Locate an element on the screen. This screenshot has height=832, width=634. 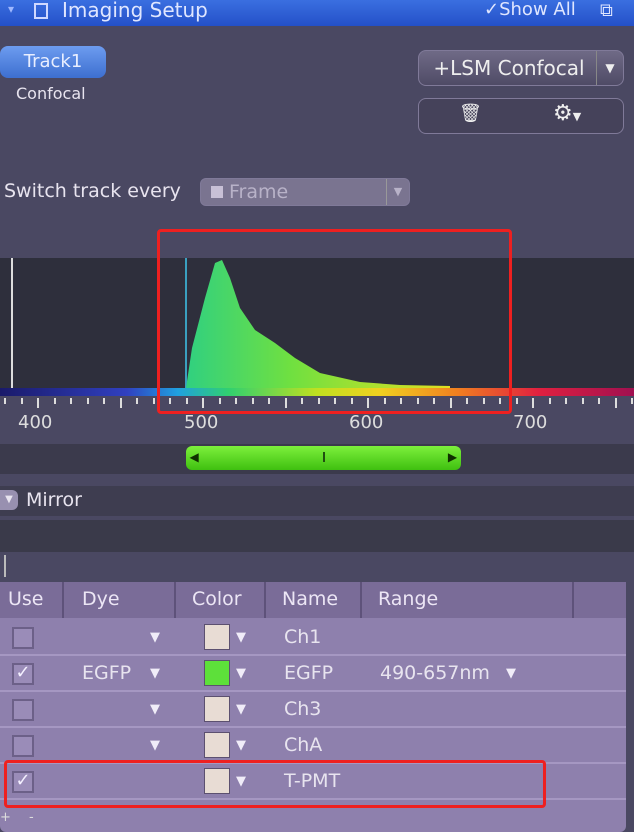
switch-track-label: Switch track every is located at coordinates (92, 191).